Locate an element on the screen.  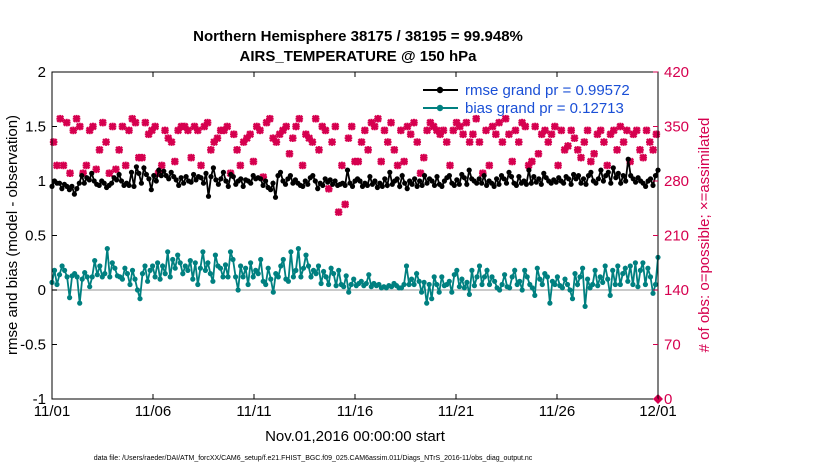
x-tick-label: 11/11 is located at coordinates (253, 411).